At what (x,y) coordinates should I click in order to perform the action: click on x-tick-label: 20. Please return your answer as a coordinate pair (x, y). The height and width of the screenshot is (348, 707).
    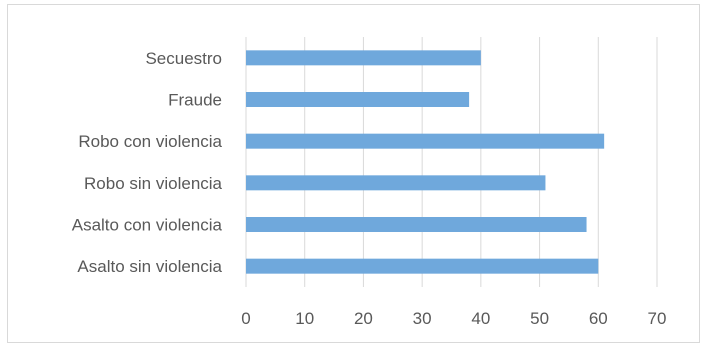
    Looking at the image, I should click on (363, 318).